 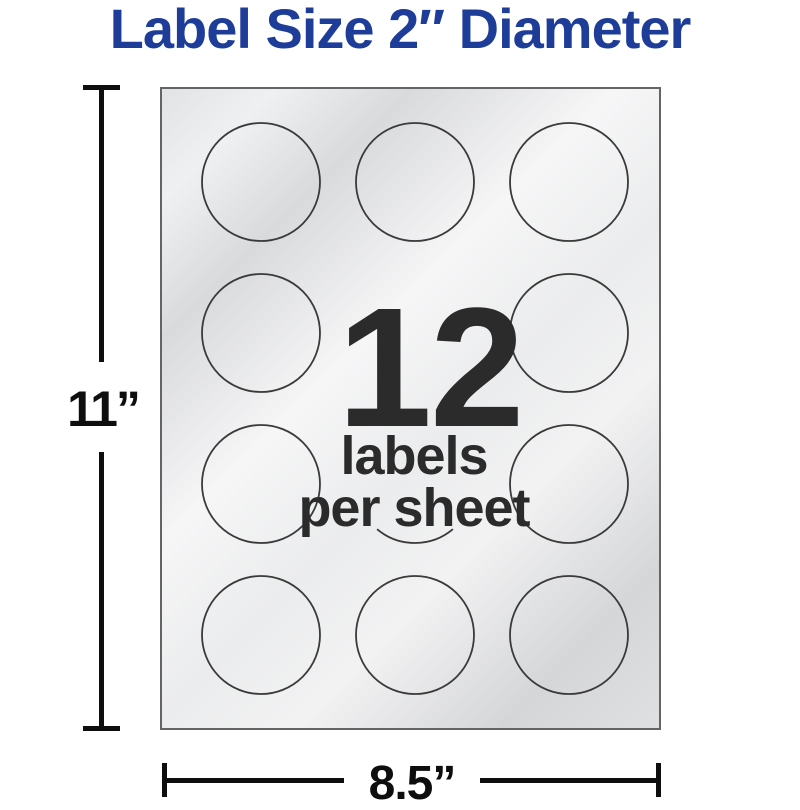 I want to click on labels-caption-line1: labels, so click(x=413, y=456).